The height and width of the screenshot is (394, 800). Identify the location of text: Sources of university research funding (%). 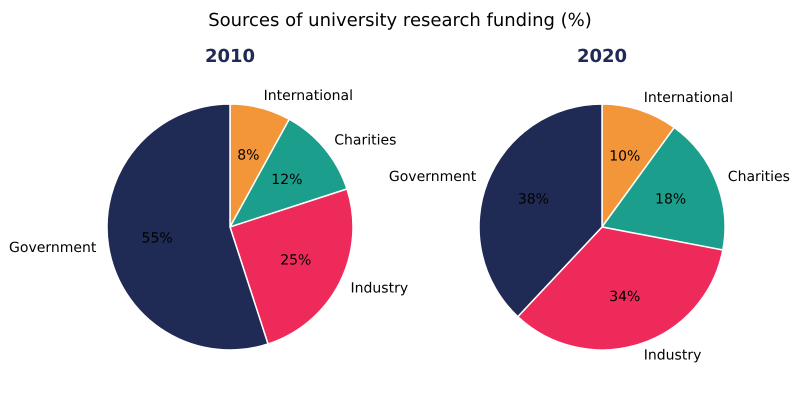
(400, 20).